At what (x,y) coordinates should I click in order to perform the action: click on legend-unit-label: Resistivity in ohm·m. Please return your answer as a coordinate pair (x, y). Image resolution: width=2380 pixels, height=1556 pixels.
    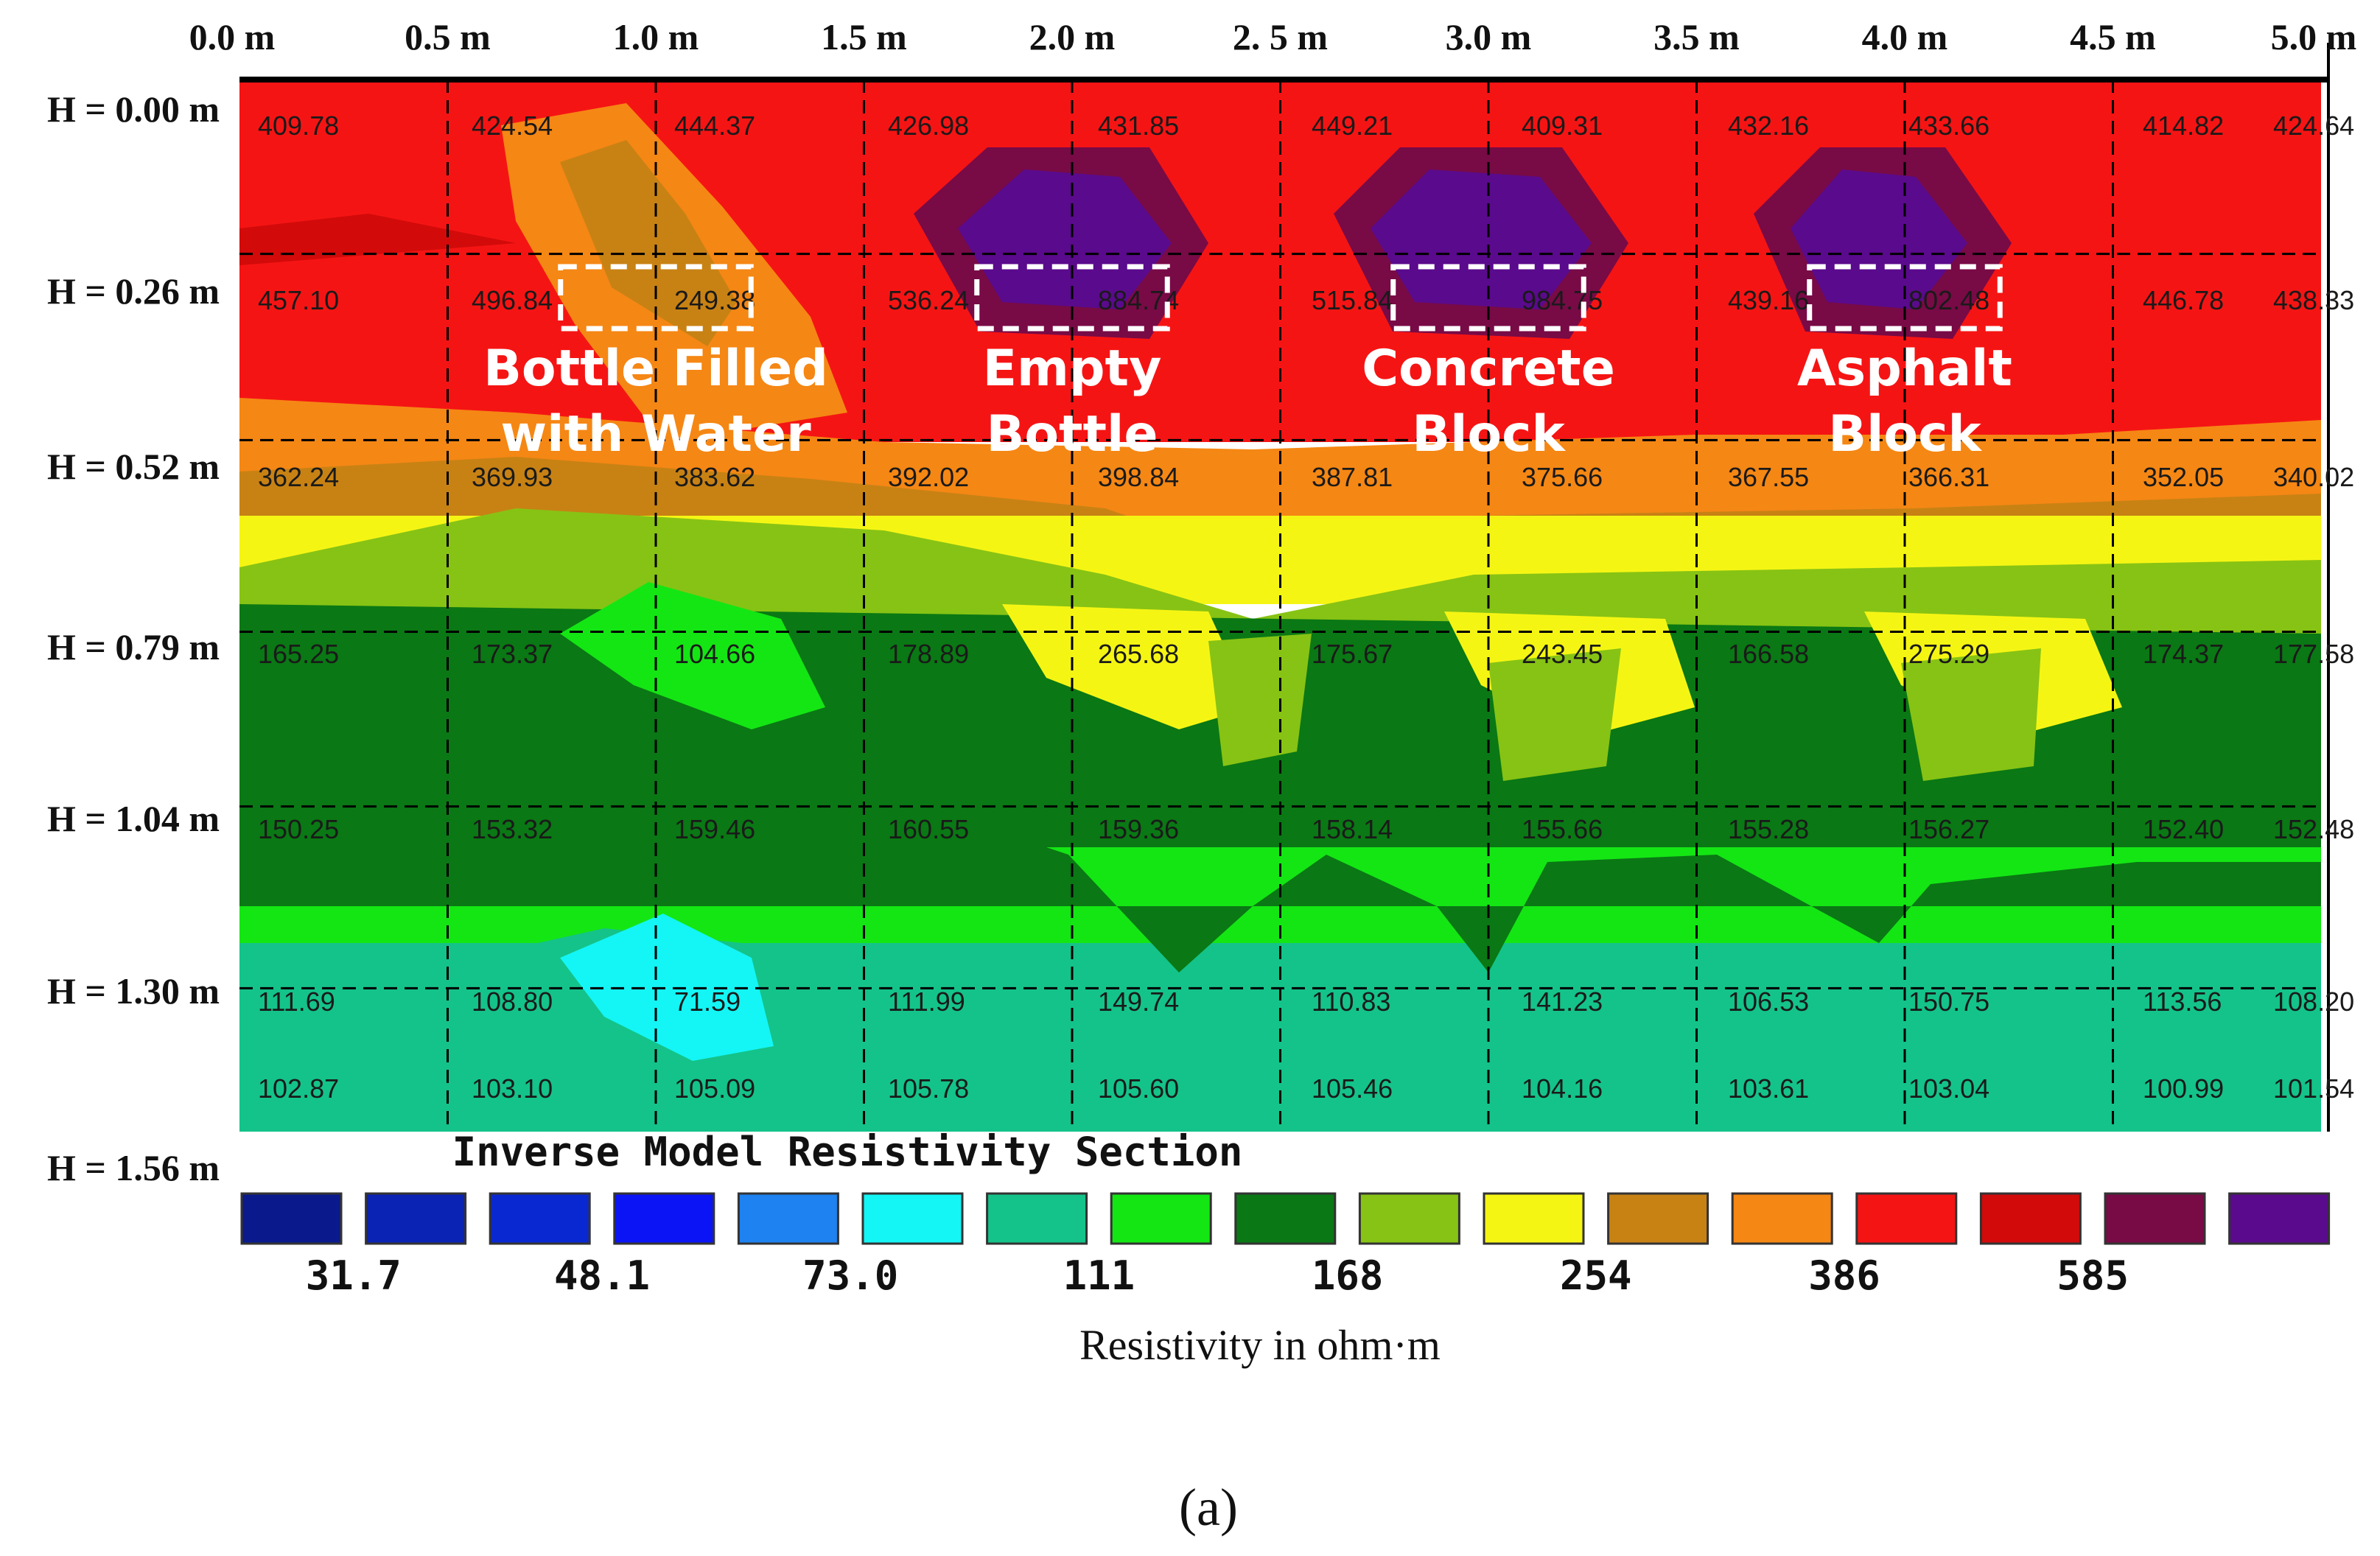
    Looking at the image, I should click on (1260, 1345).